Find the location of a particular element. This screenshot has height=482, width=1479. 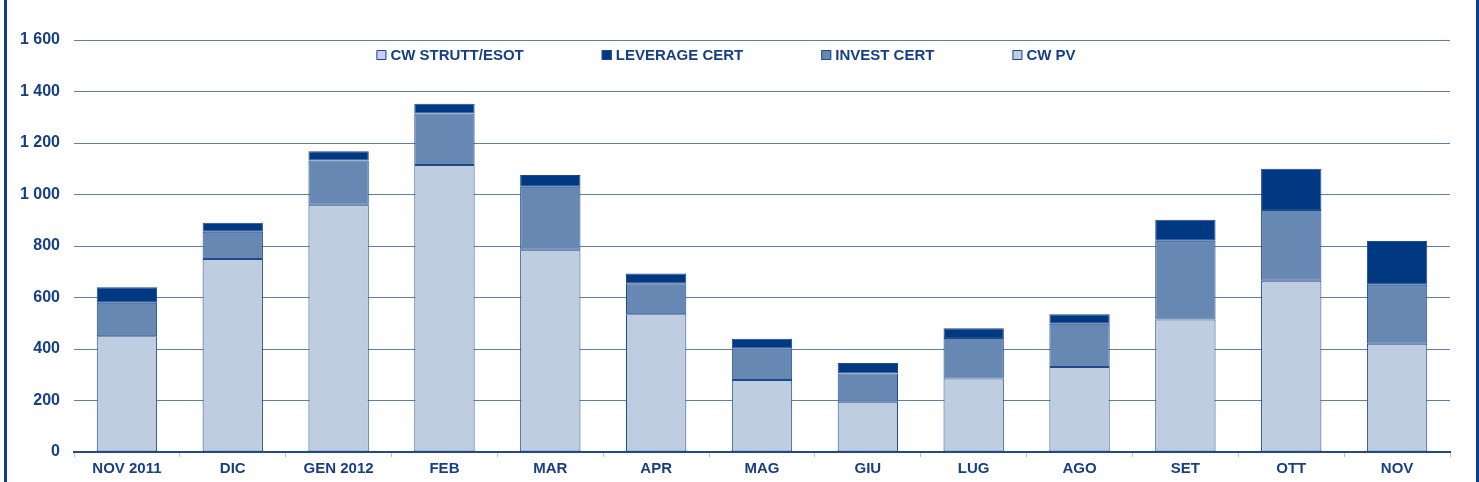

y-tick-label: 1 000 is located at coordinates (40, 193).